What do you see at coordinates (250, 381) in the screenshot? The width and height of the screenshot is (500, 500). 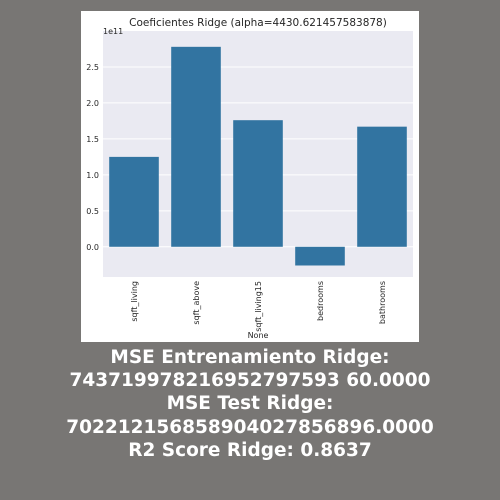 I see `mse-train-value: 743719978216952797593 60.0000` at bounding box center [250, 381].